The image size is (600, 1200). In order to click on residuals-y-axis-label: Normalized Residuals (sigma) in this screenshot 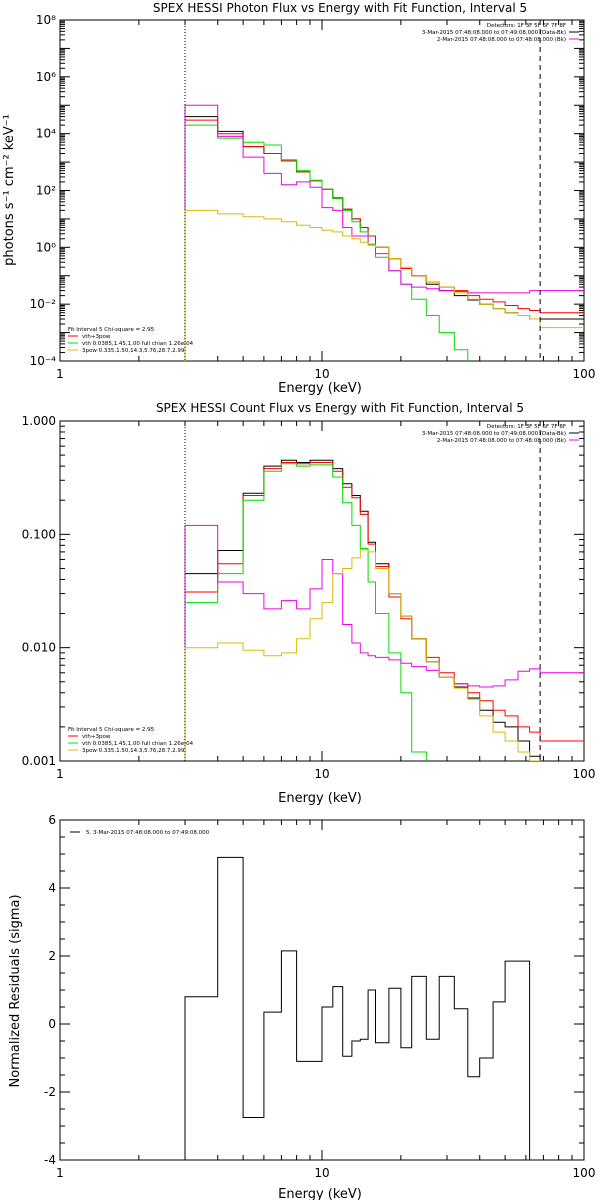, I will do `click(15, 990)`.